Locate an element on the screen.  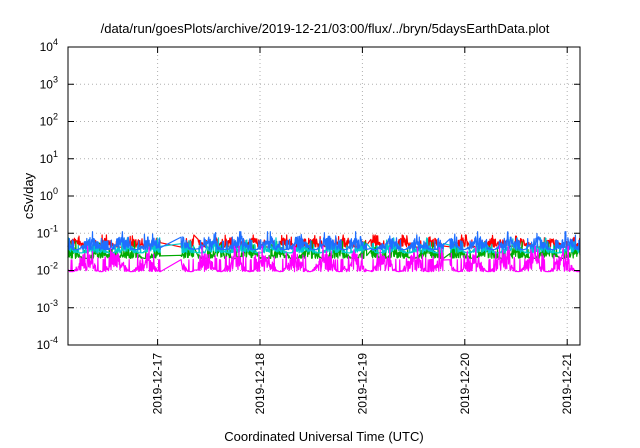
x-tick-label: 2019-12-19 is located at coordinates (362, 384).